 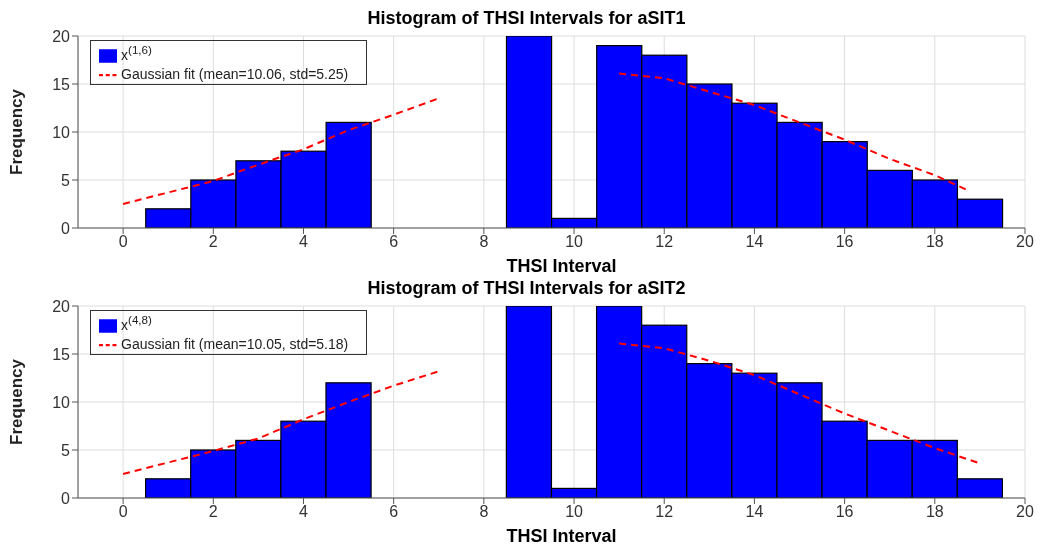 What do you see at coordinates (235, 343) in the screenshot?
I see `legend-label: Gaussian fit (mean=10.05, std=5.18)` at bounding box center [235, 343].